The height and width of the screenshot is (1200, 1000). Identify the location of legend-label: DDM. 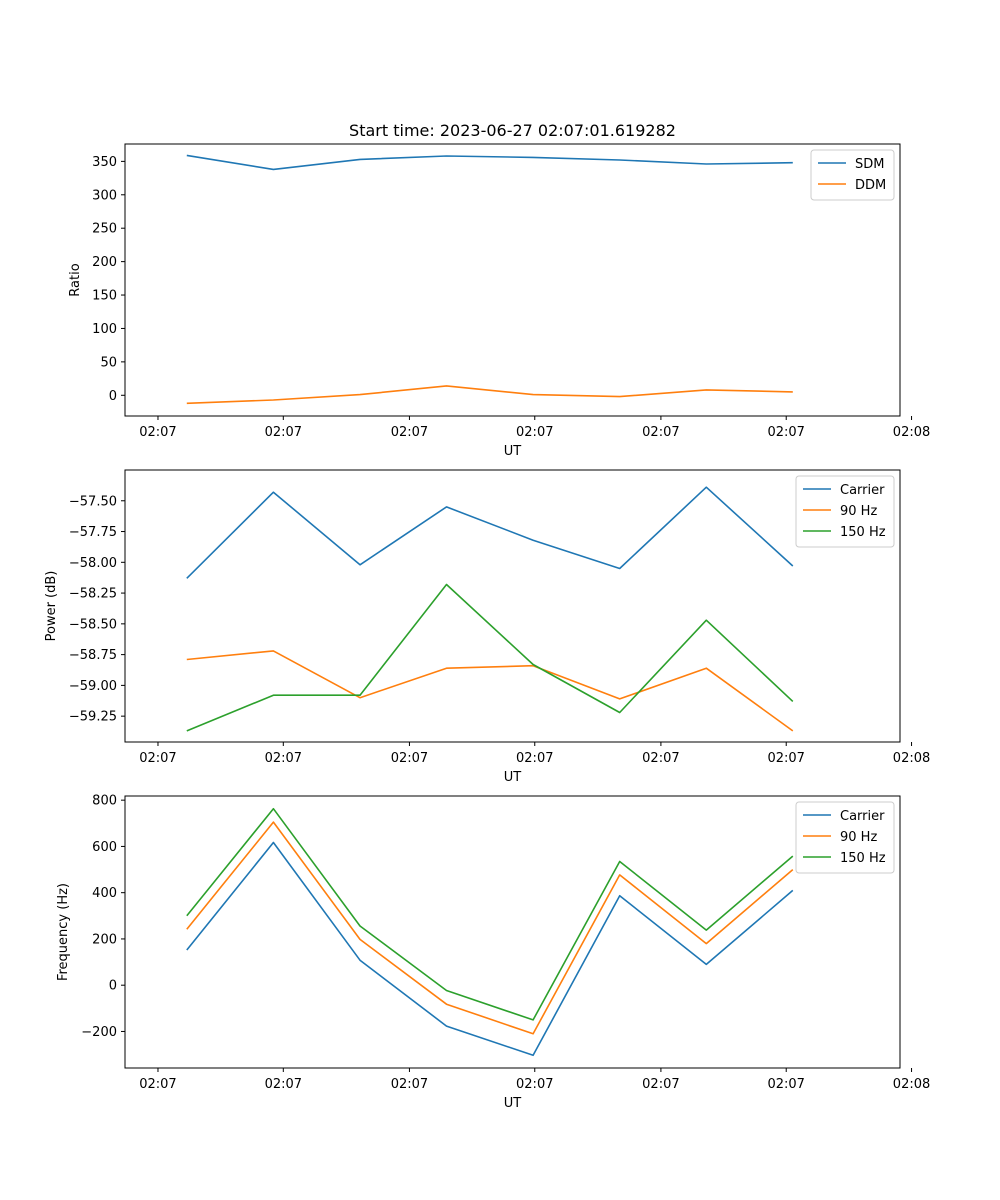
(870, 185).